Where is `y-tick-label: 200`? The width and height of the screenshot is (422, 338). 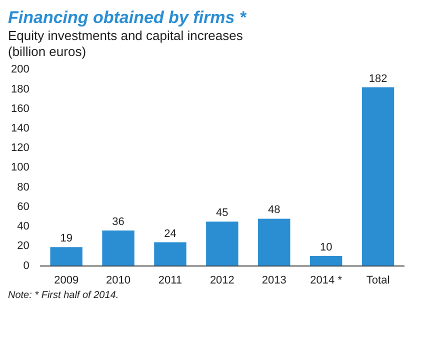 y-tick-label: 200 is located at coordinates (20, 70).